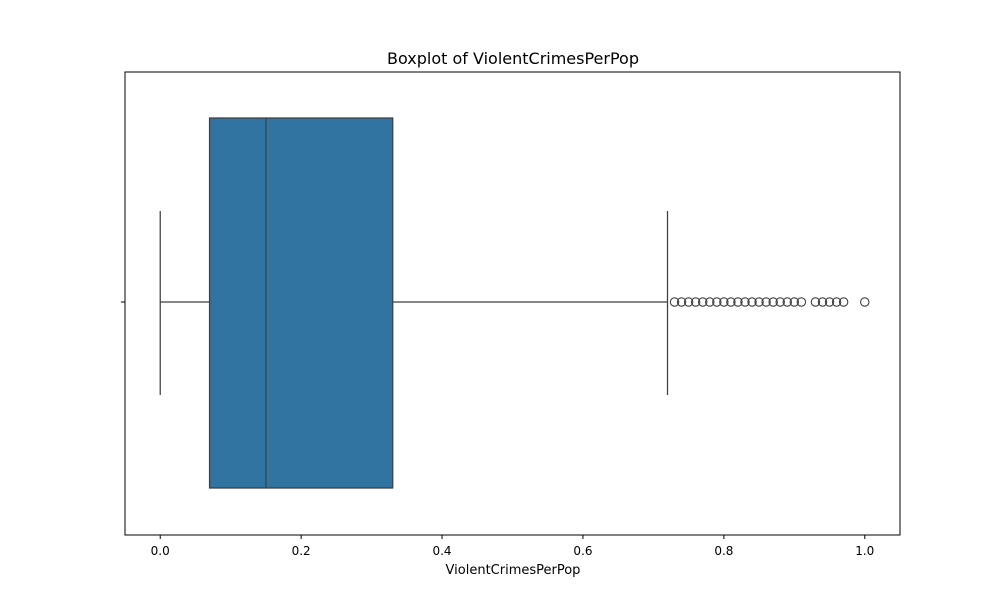 The width and height of the screenshot is (1000, 600). Describe the element at coordinates (301, 551) in the screenshot. I see `x-tick-label: 0.2` at that location.